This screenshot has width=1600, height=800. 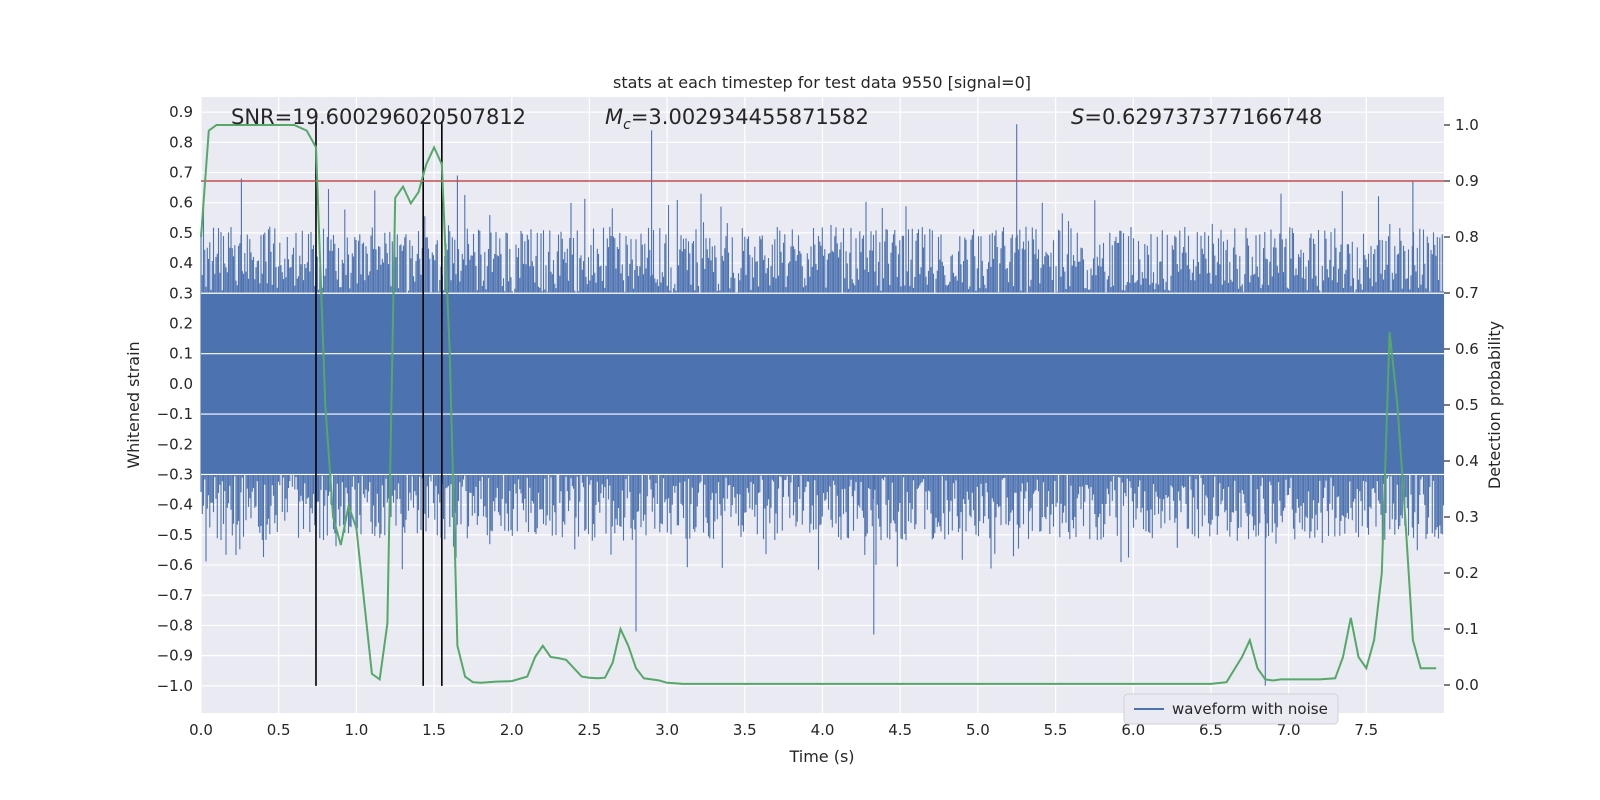 What do you see at coordinates (181, 354) in the screenshot?
I see `y-tick-label: 0.1` at bounding box center [181, 354].